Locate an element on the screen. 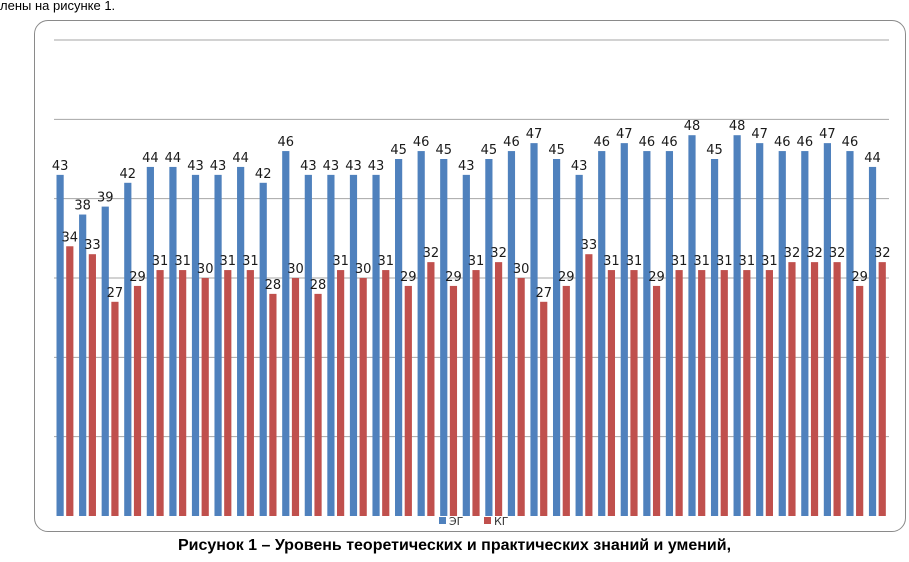  legend: ЭГ КГ is located at coordinates (474, 521).